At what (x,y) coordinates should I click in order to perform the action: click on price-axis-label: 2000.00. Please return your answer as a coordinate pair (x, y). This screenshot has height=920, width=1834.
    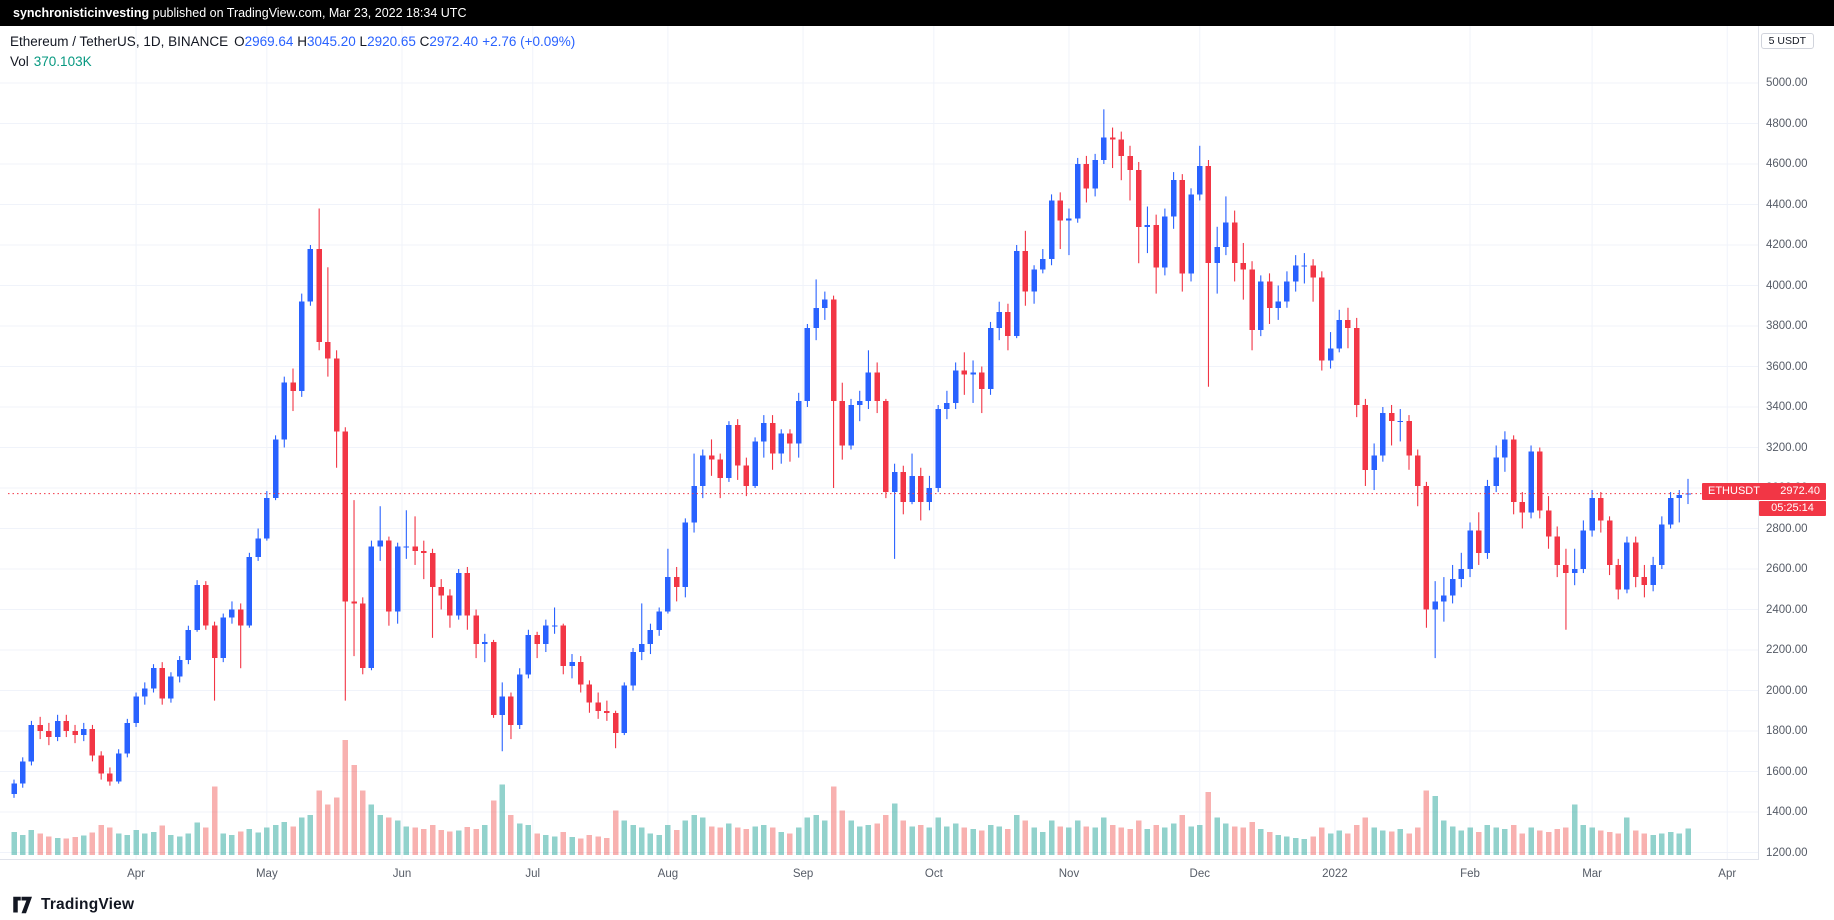
    Looking at the image, I should click on (1787, 690).